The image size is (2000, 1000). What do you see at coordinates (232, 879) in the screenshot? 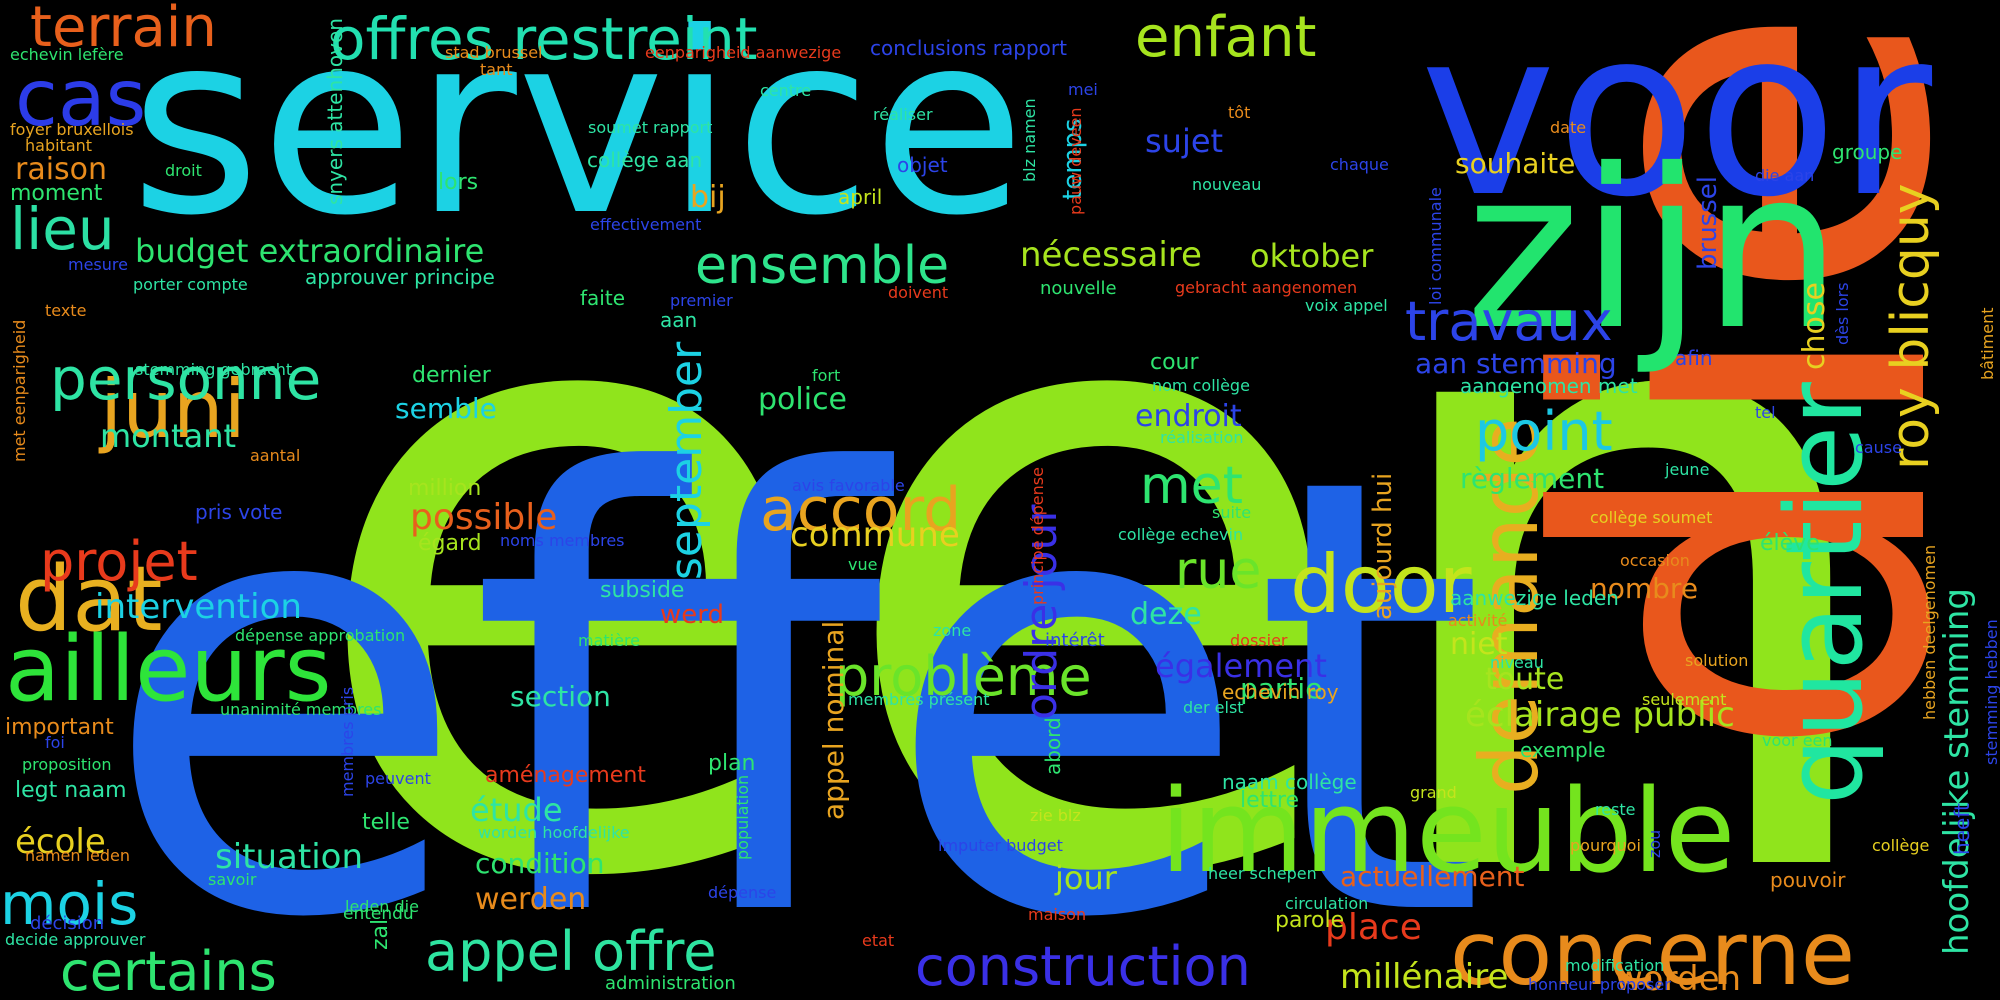
I see `cloud-word: savoir` at bounding box center [232, 879].